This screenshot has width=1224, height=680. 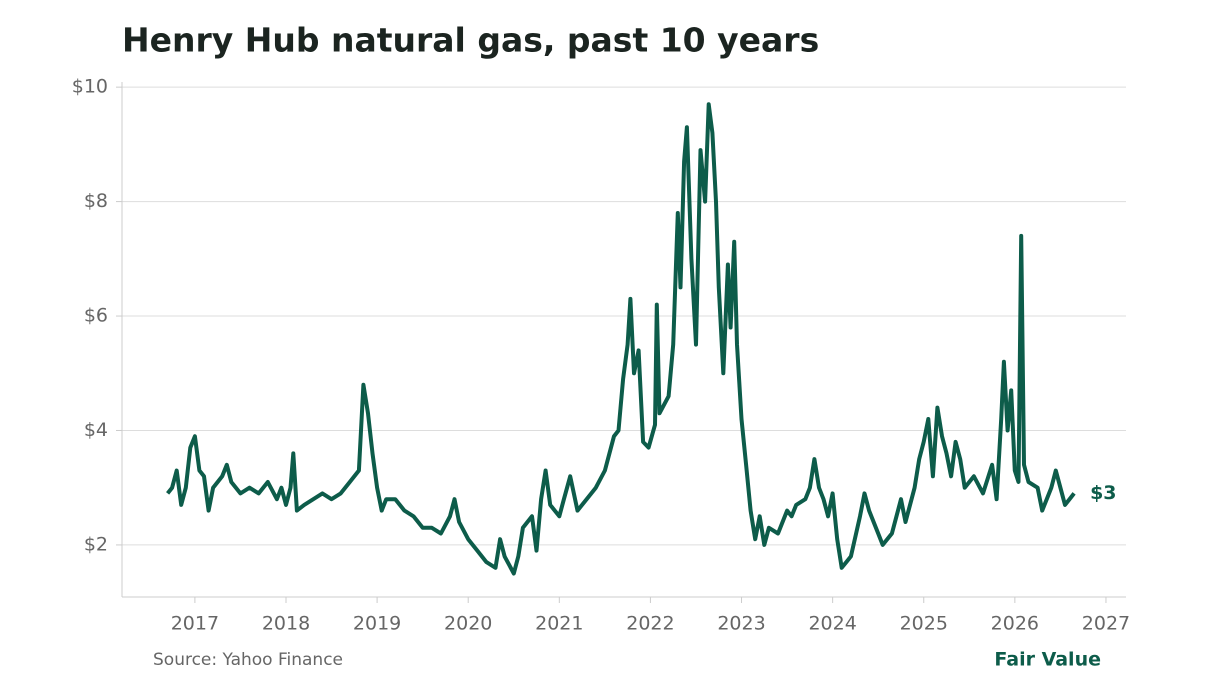 I want to click on y-tick-label: $2, so click(x=96, y=544).